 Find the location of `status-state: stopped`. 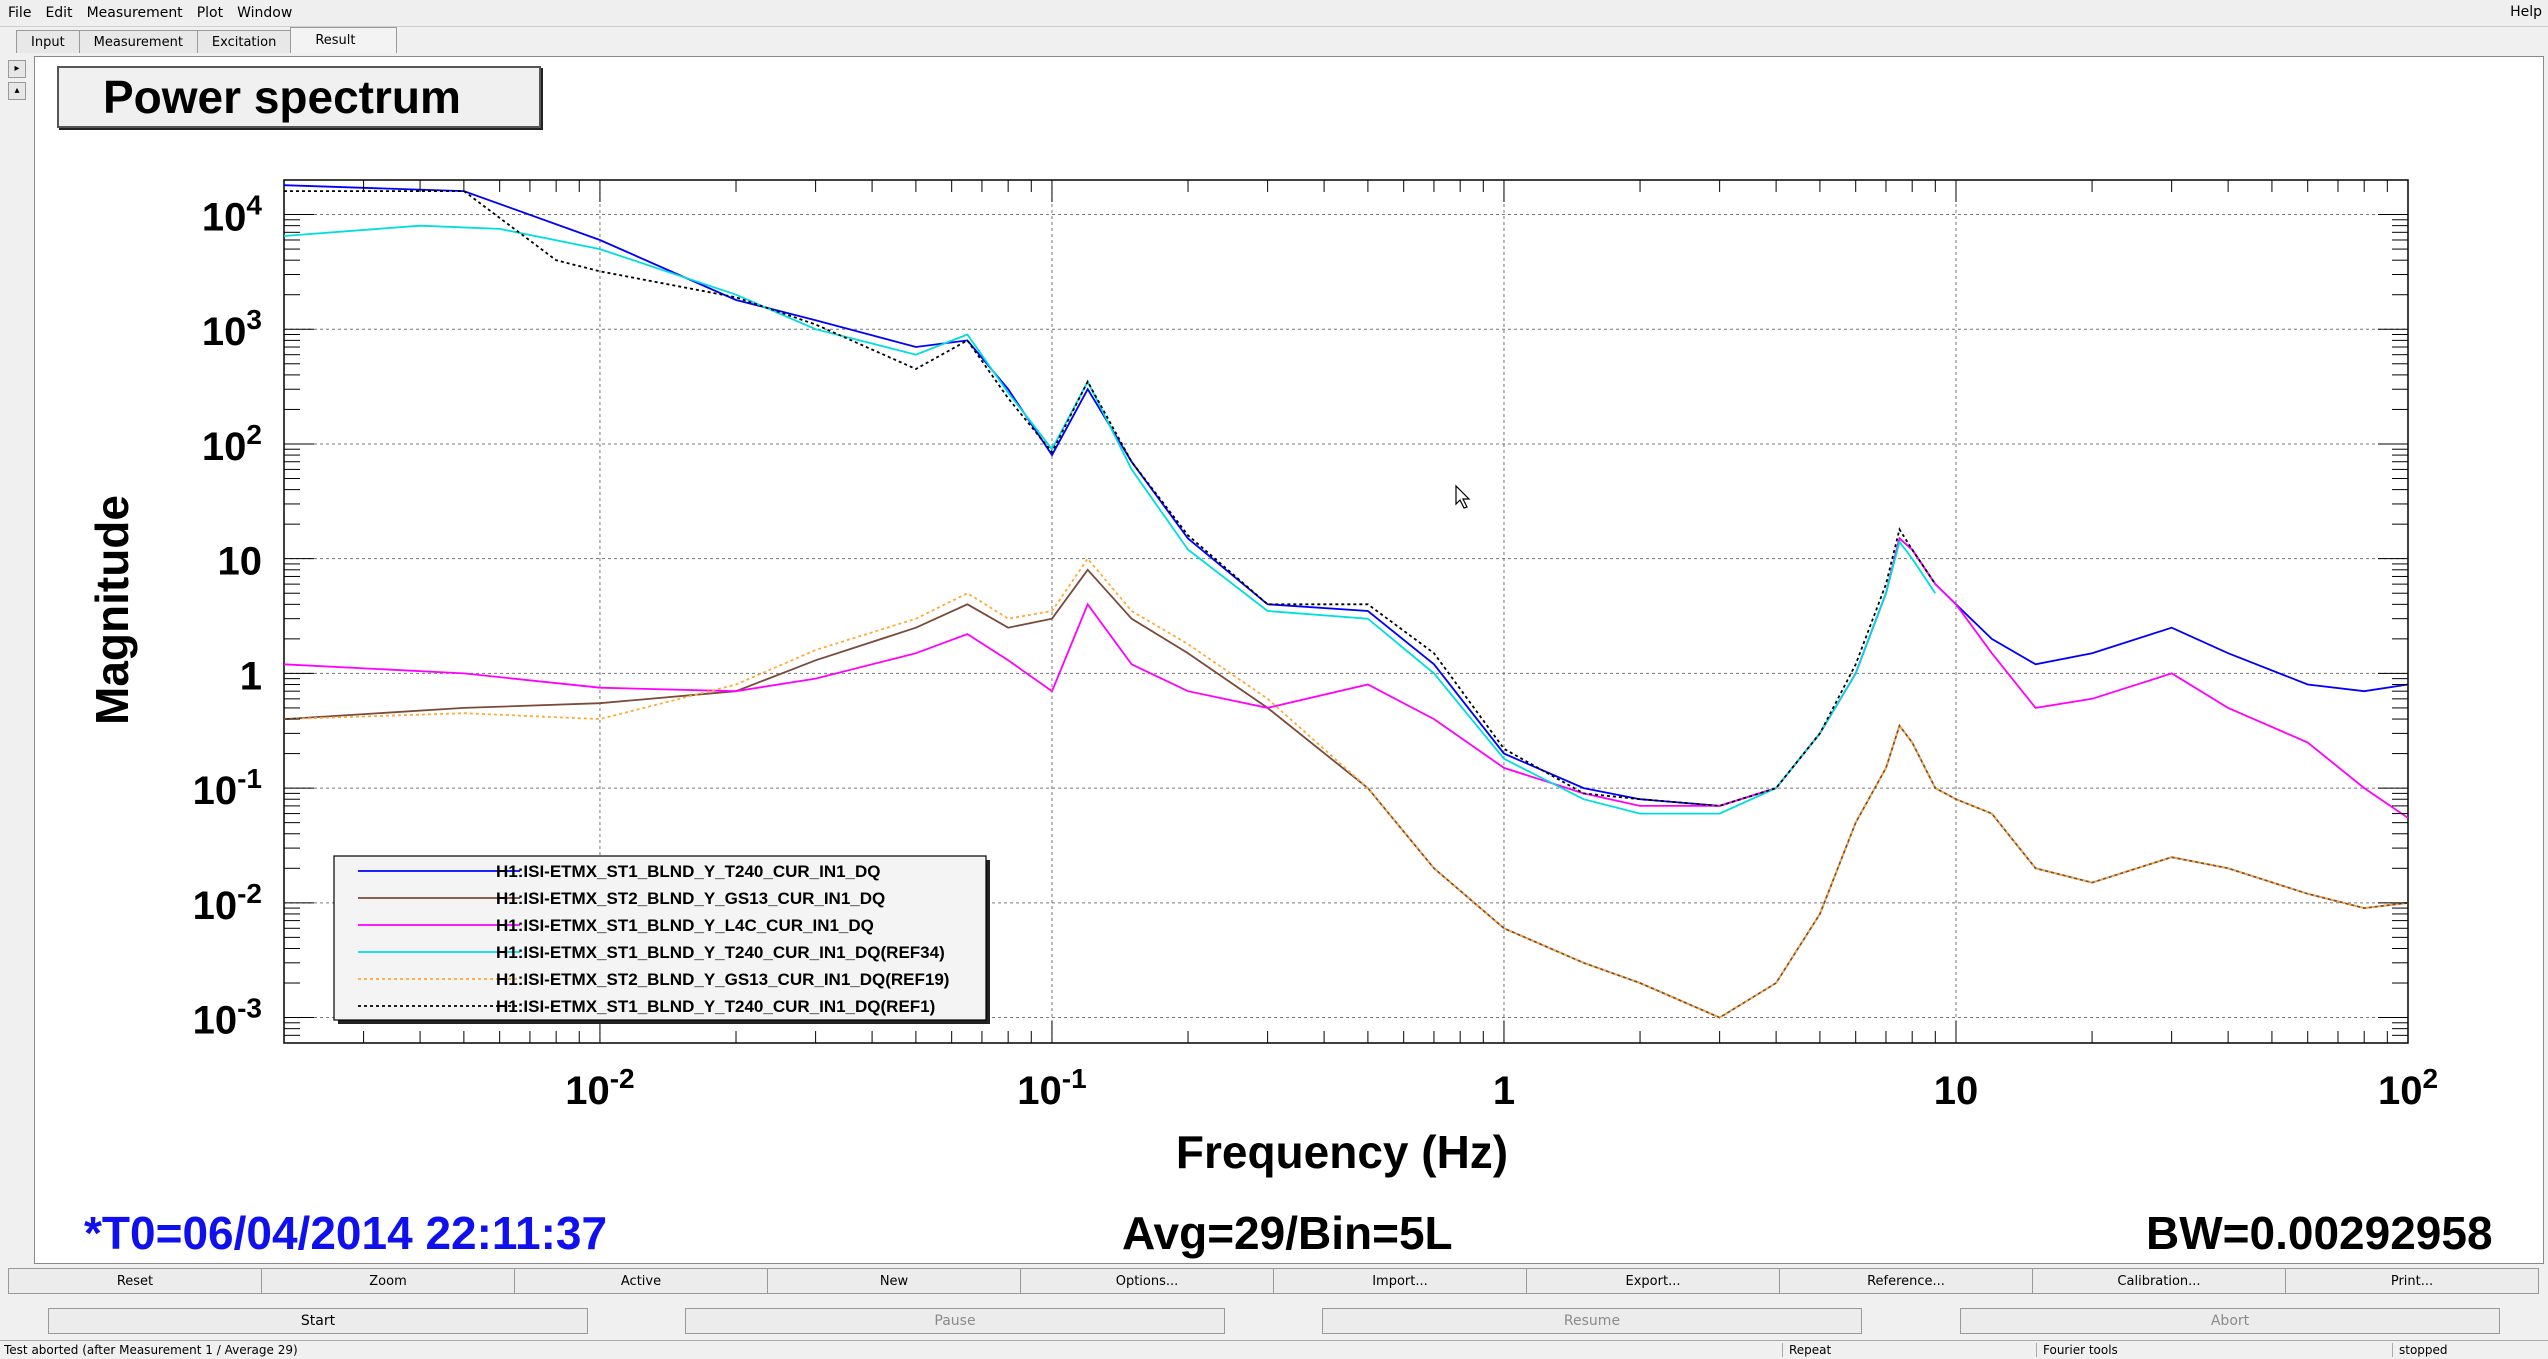

status-state: stopped is located at coordinates (2470, 1350).